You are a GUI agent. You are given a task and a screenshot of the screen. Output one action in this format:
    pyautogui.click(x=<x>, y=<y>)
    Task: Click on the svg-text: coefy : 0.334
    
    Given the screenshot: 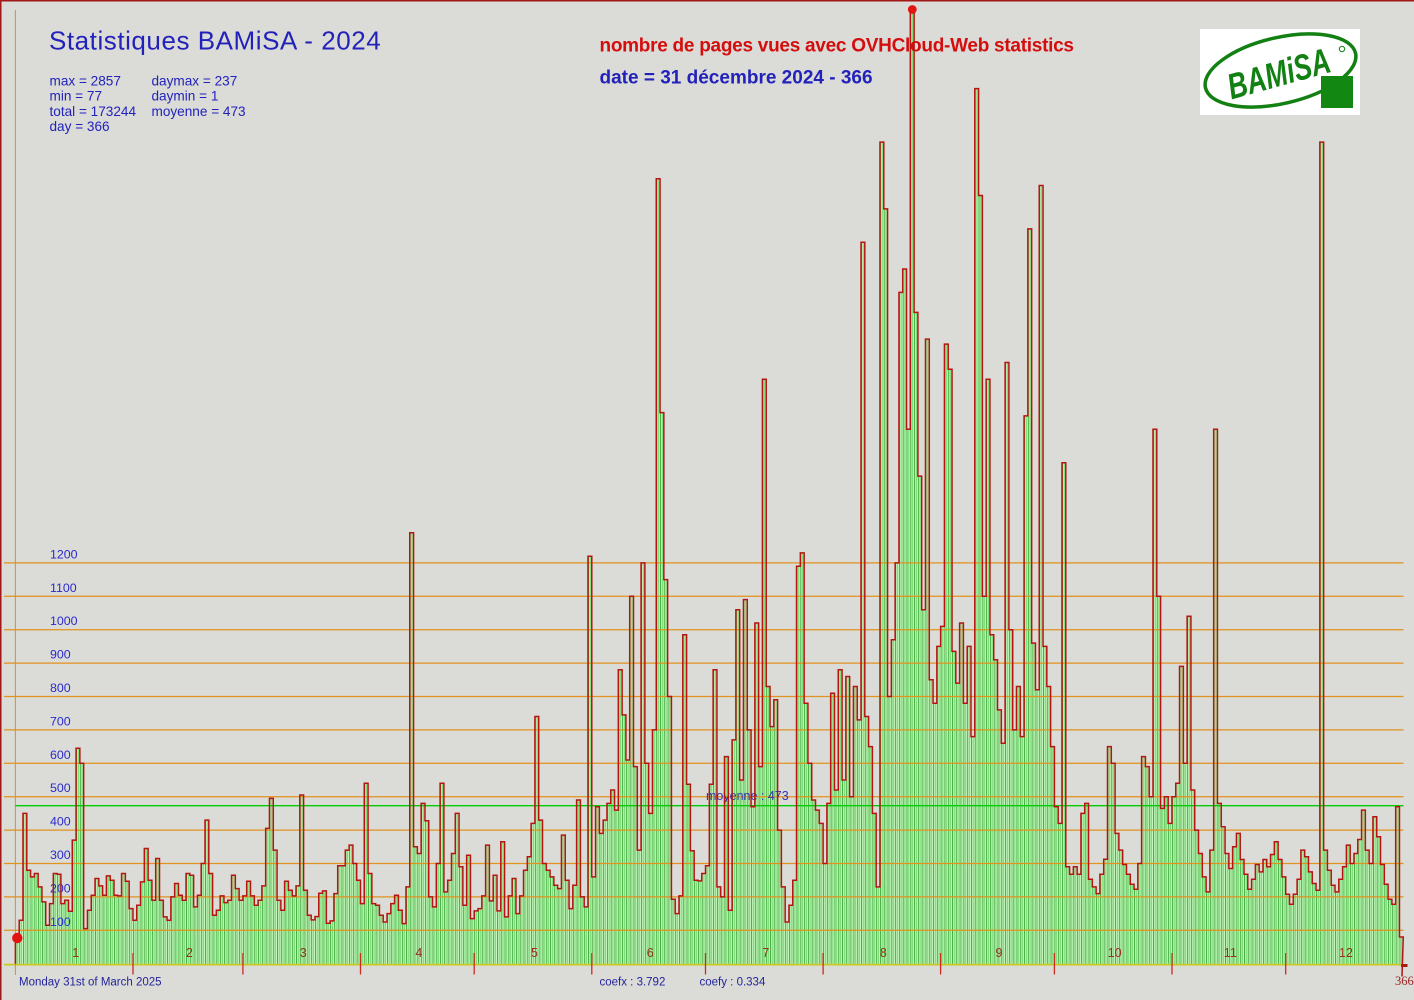 What is the action you would take?
    pyautogui.click(x=733, y=983)
    